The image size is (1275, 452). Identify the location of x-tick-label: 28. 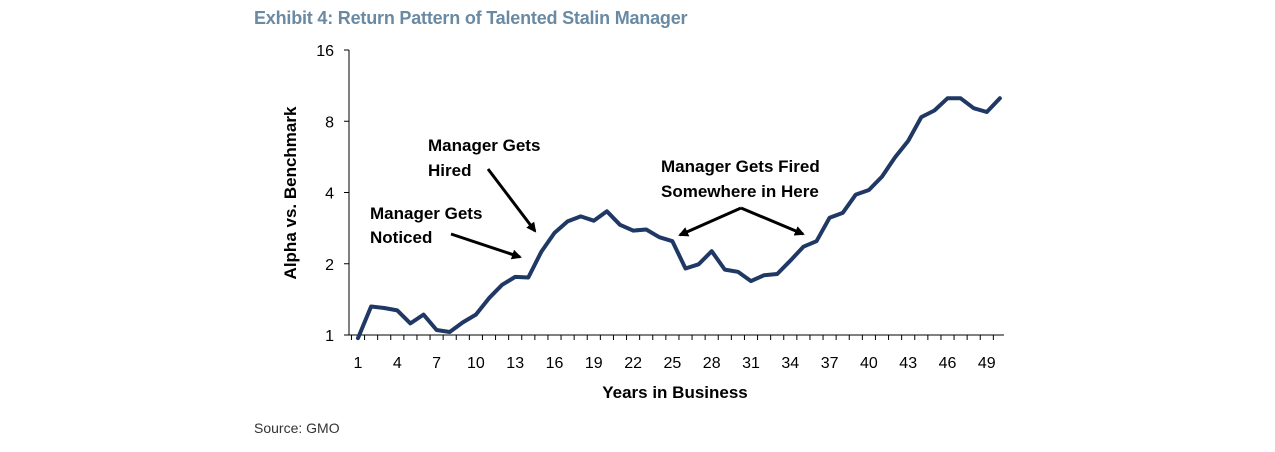
(712, 363).